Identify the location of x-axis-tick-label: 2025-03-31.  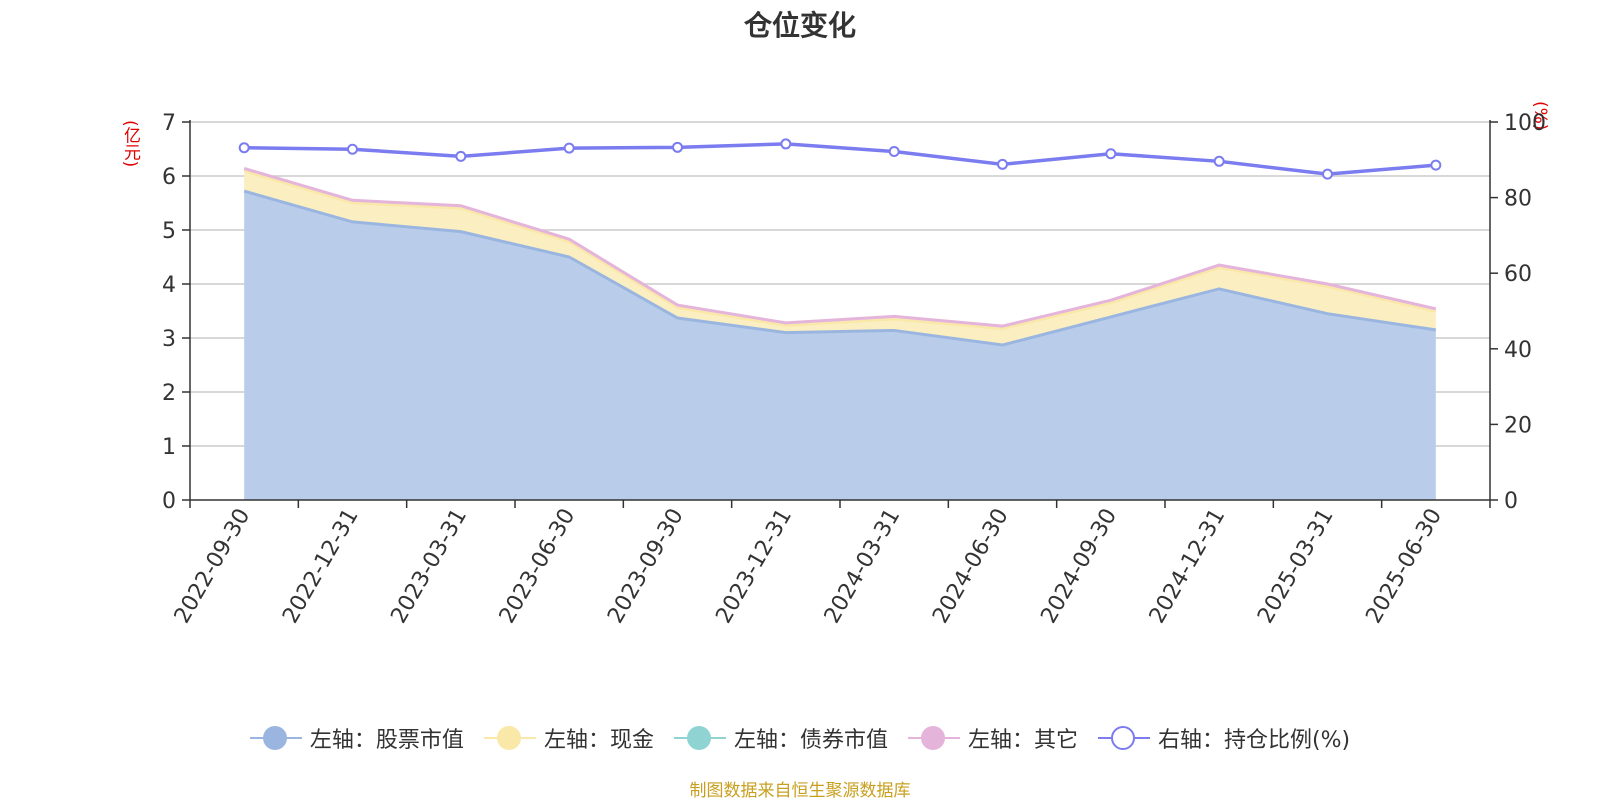
(1296, 566).